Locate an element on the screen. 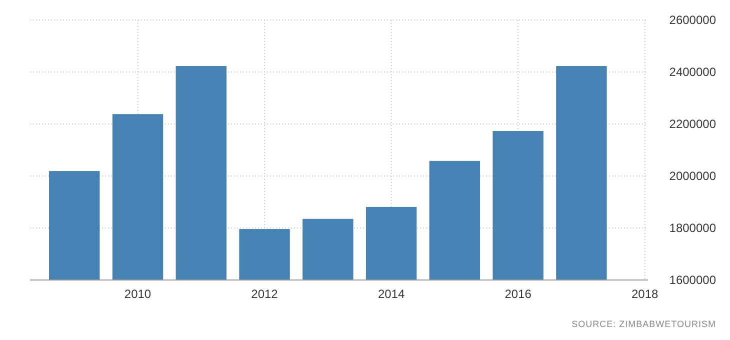 The height and width of the screenshot is (340, 730). x-tick-label: 2010 is located at coordinates (138, 294).